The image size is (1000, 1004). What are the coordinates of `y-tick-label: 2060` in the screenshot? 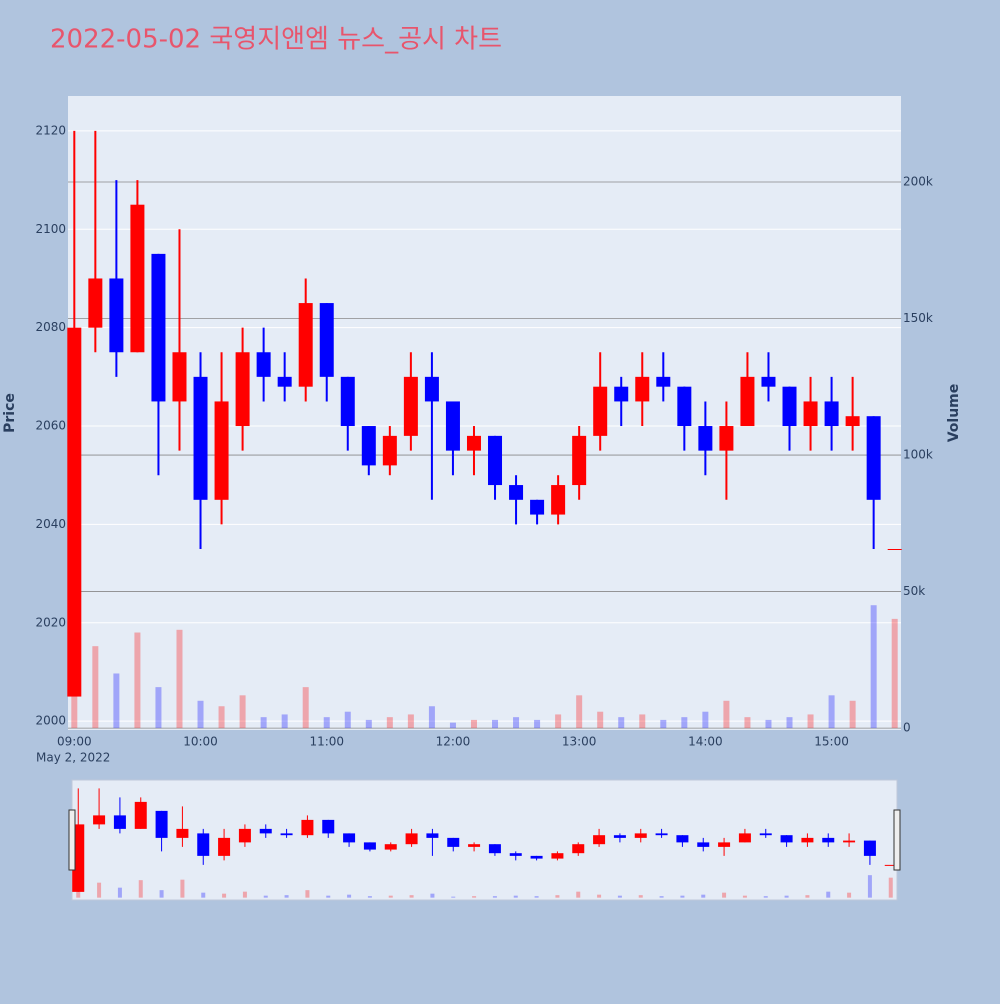 It's located at (50, 426).